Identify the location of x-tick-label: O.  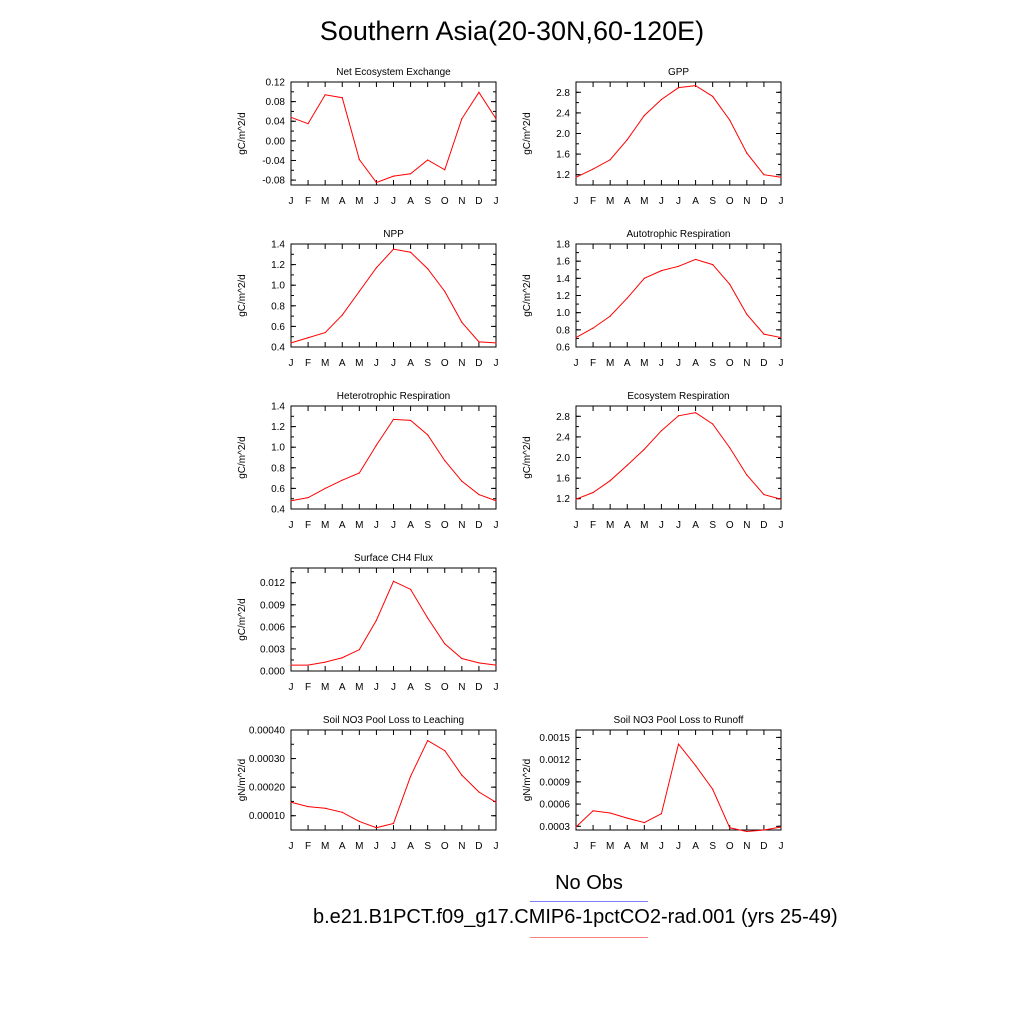
(730, 201).